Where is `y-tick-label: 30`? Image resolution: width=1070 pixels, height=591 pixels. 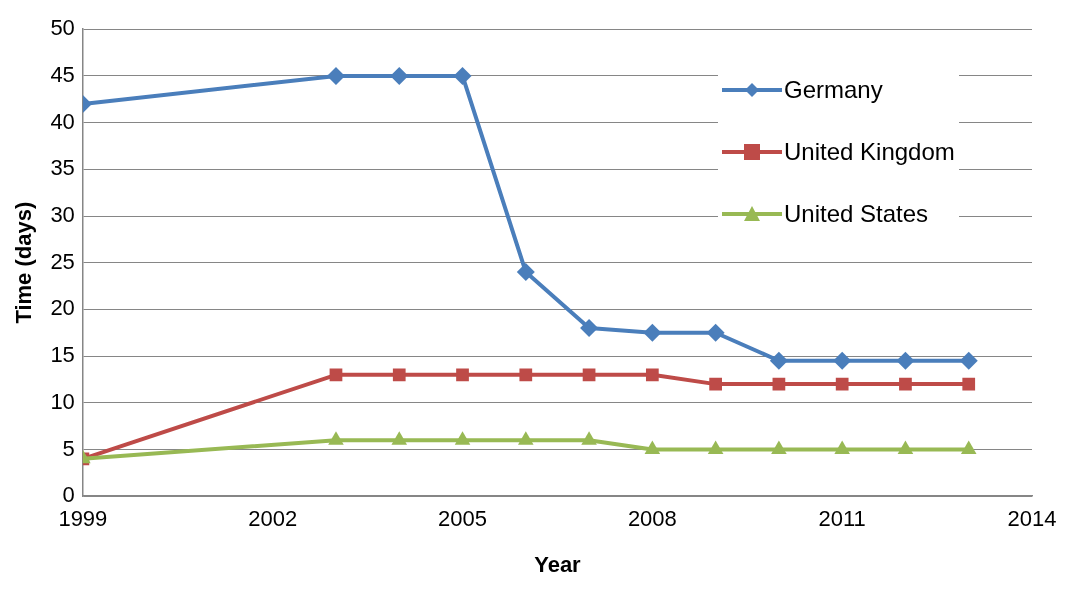 y-tick-label: 30 is located at coordinates (62, 215).